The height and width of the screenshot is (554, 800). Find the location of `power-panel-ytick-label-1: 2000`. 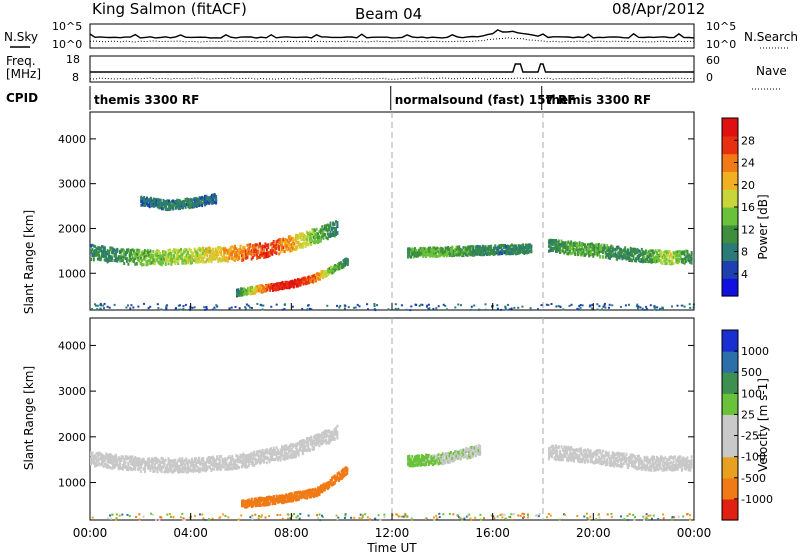

power-panel-ytick-label-1: 2000 is located at coordinates (72, 228).